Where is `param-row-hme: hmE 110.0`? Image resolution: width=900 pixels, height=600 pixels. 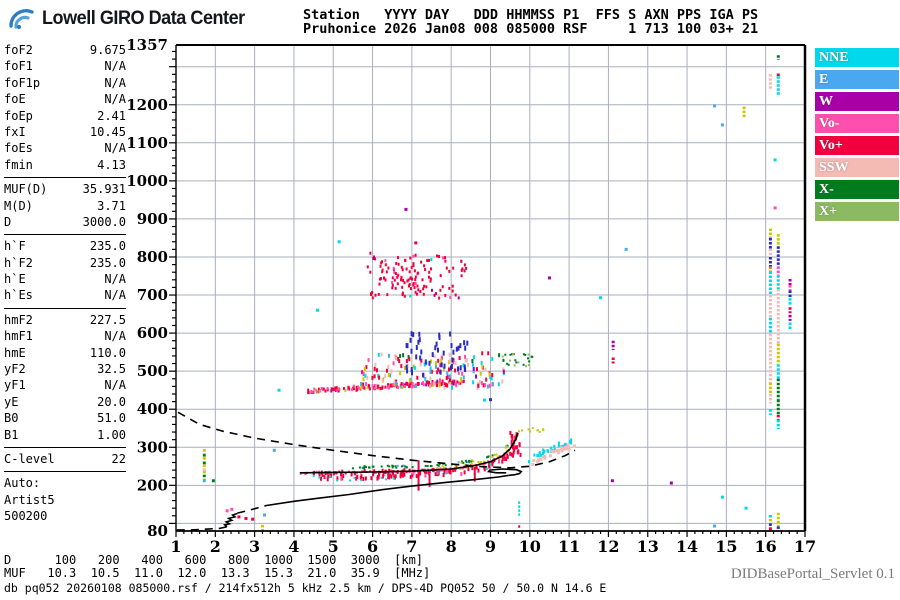 param-row-hme: hmE 110.0 is located at coordinates (65, 353).